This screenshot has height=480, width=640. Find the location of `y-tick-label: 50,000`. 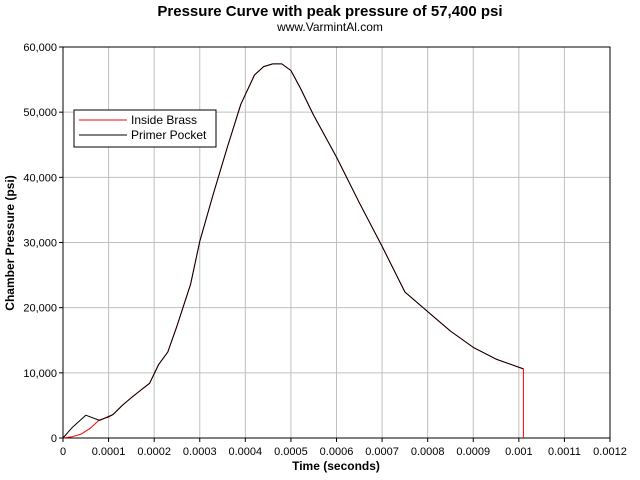

y-tick-label: 50,000 is located at coordinates (40, 113).